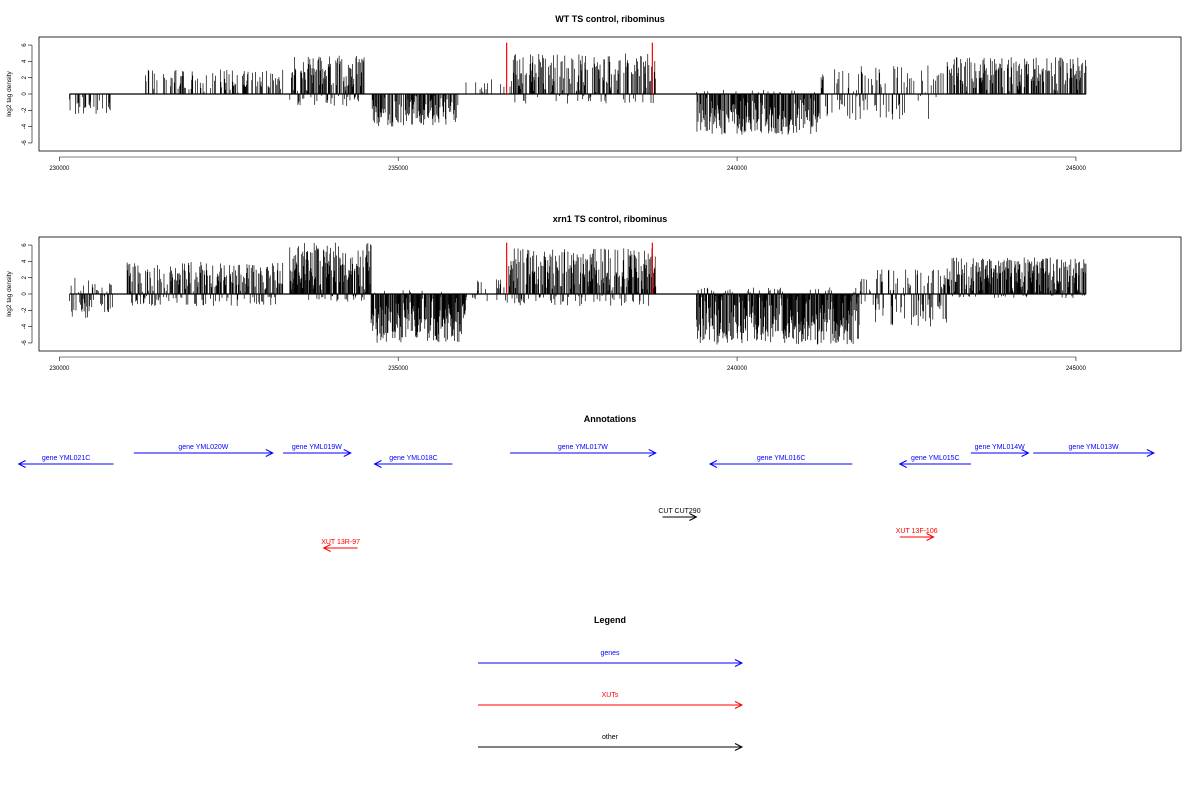  I want to click on feature-label: gene YML021C, so click(66, 458).